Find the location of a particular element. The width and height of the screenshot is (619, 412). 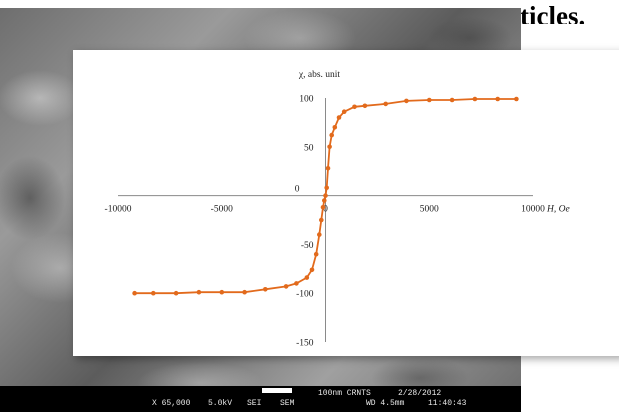

heading-right-text: ticles. is located at coordinates (553, 13).